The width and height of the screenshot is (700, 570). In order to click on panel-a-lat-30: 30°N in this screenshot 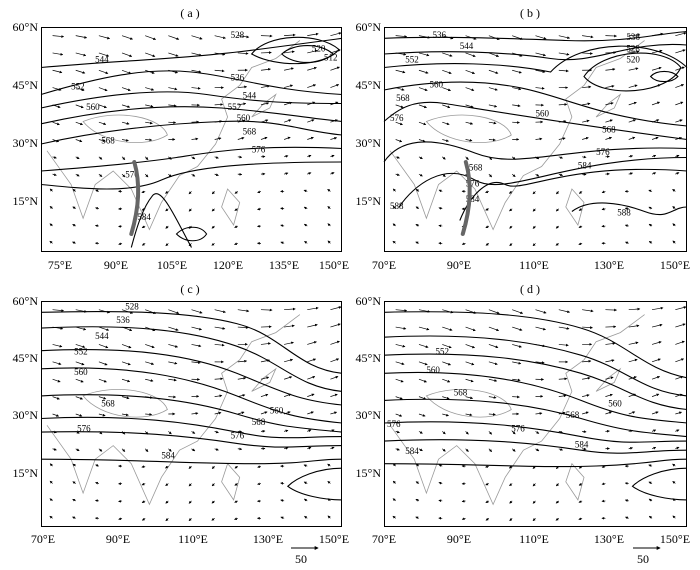, I will do `click(25, 143)`.